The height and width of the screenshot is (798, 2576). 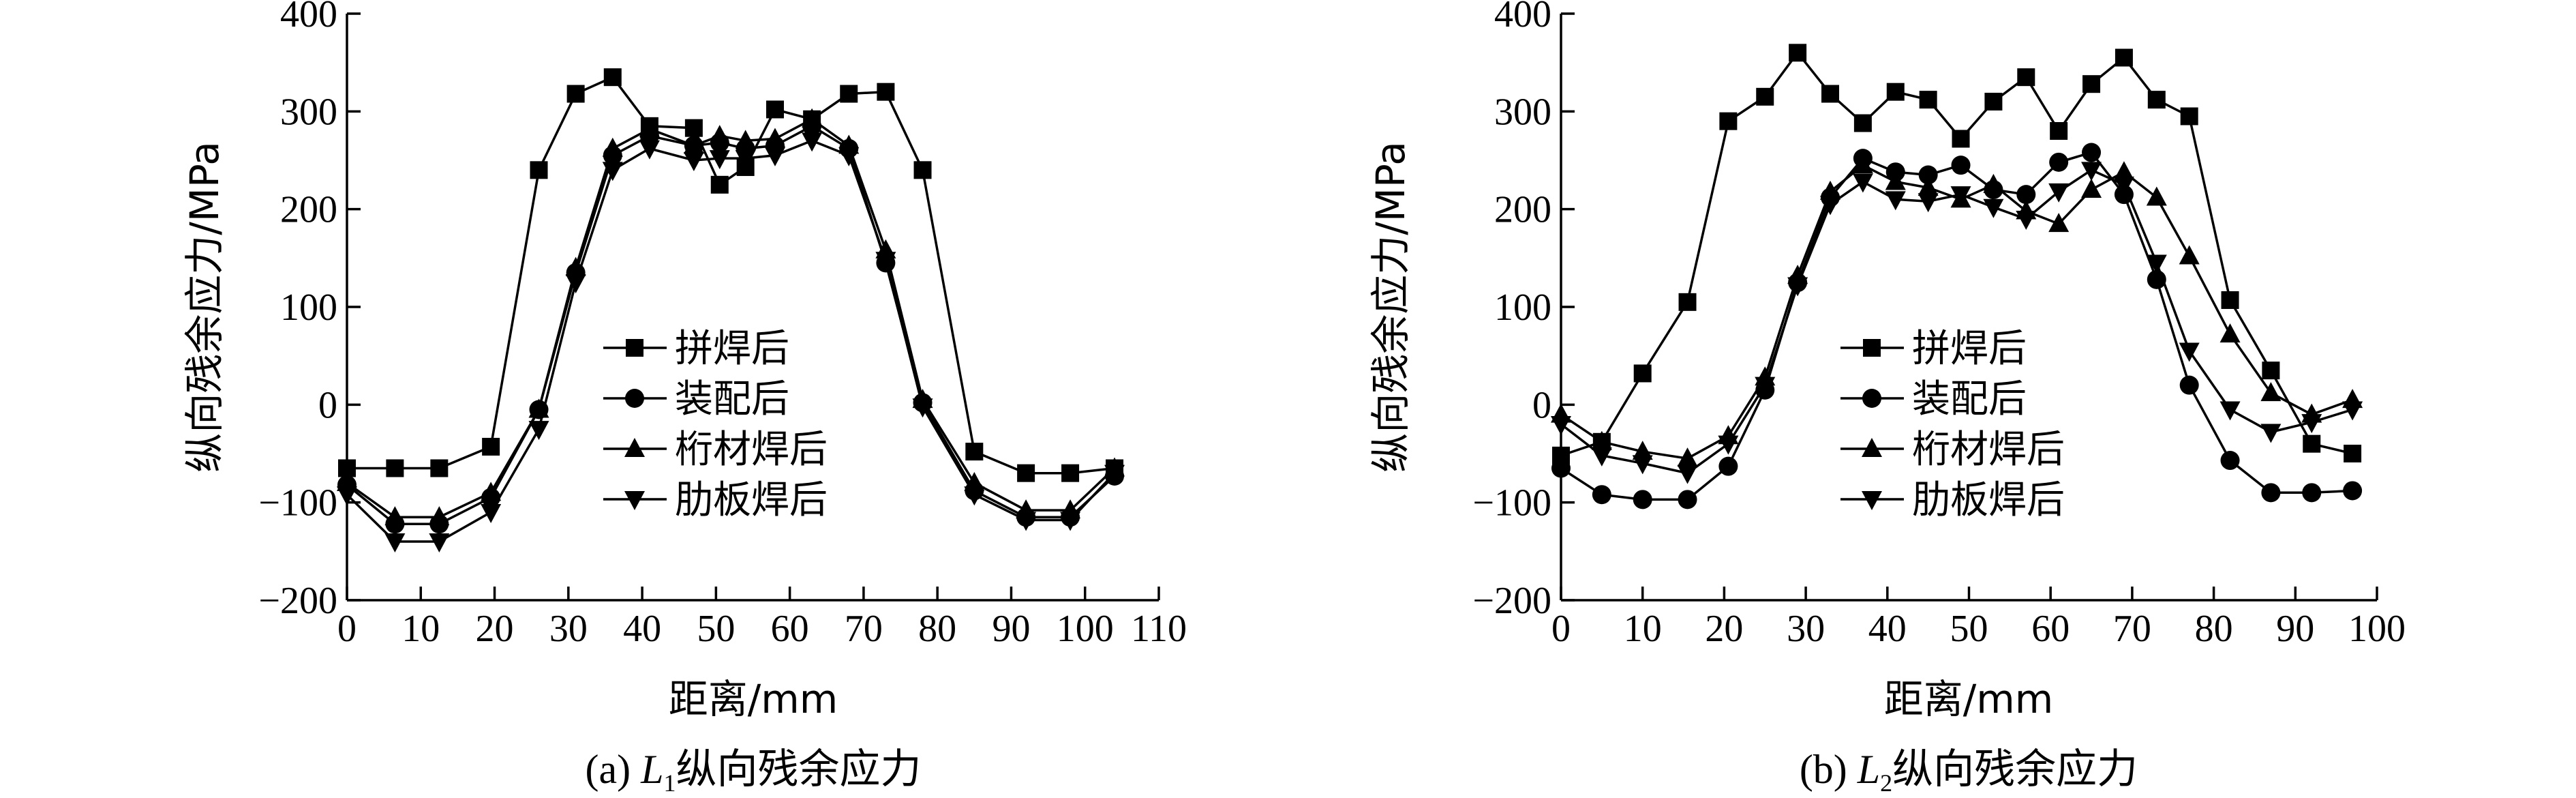 What do you see at coordinates (1872, 348) in the screenshot?
I see `panel-b-legend-square-marker` at bounding box center [1872, 348].